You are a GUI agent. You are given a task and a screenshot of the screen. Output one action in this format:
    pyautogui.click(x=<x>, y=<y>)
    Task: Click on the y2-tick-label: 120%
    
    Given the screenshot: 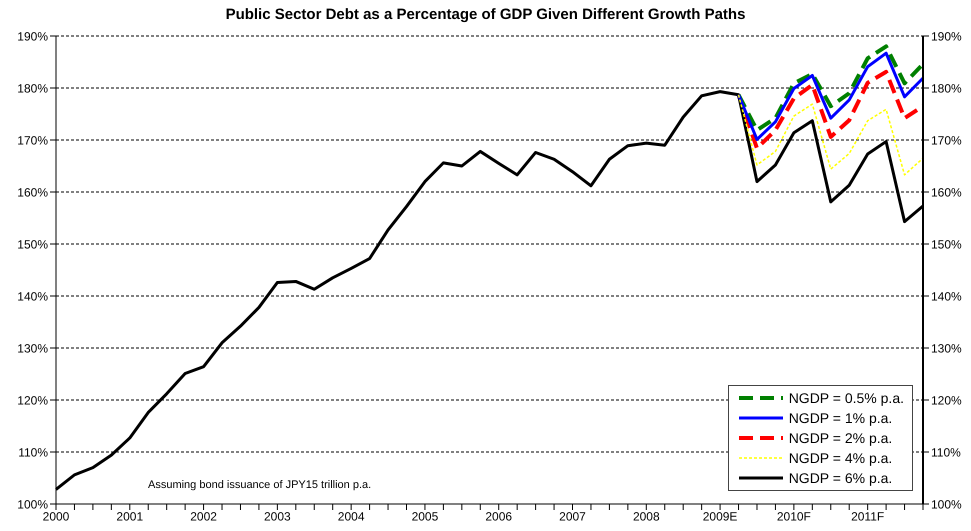 What is the action you would take?
    pyautogui.click(x=946, y=400)
    